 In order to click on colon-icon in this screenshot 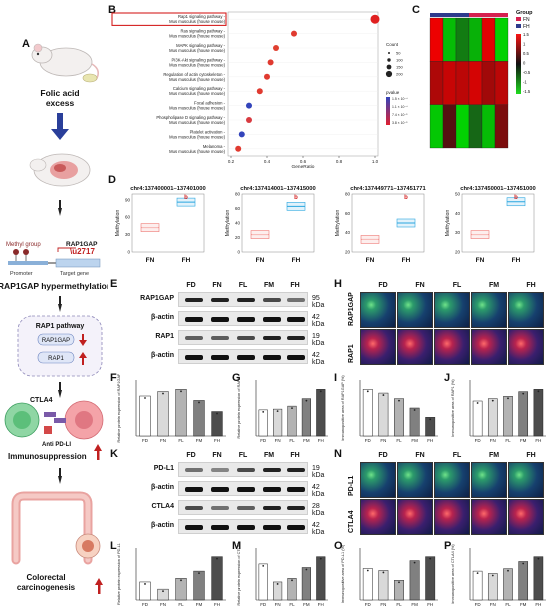, I will do `click(56, 528)`.